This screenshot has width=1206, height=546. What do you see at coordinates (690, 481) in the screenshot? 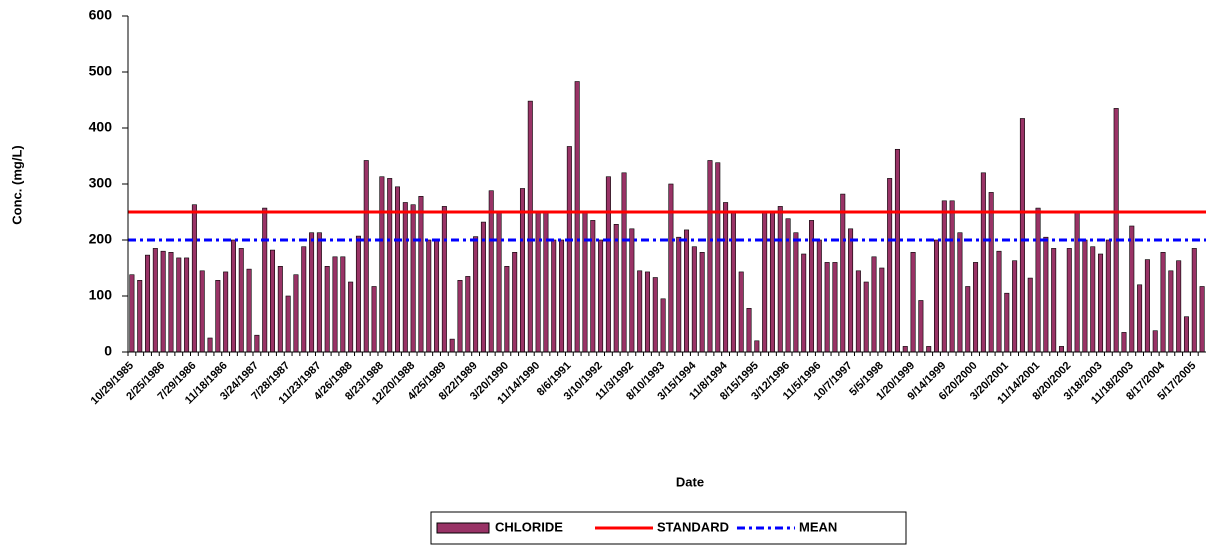
I see `x-axis-title: Date` at bounding box center [690, 481].